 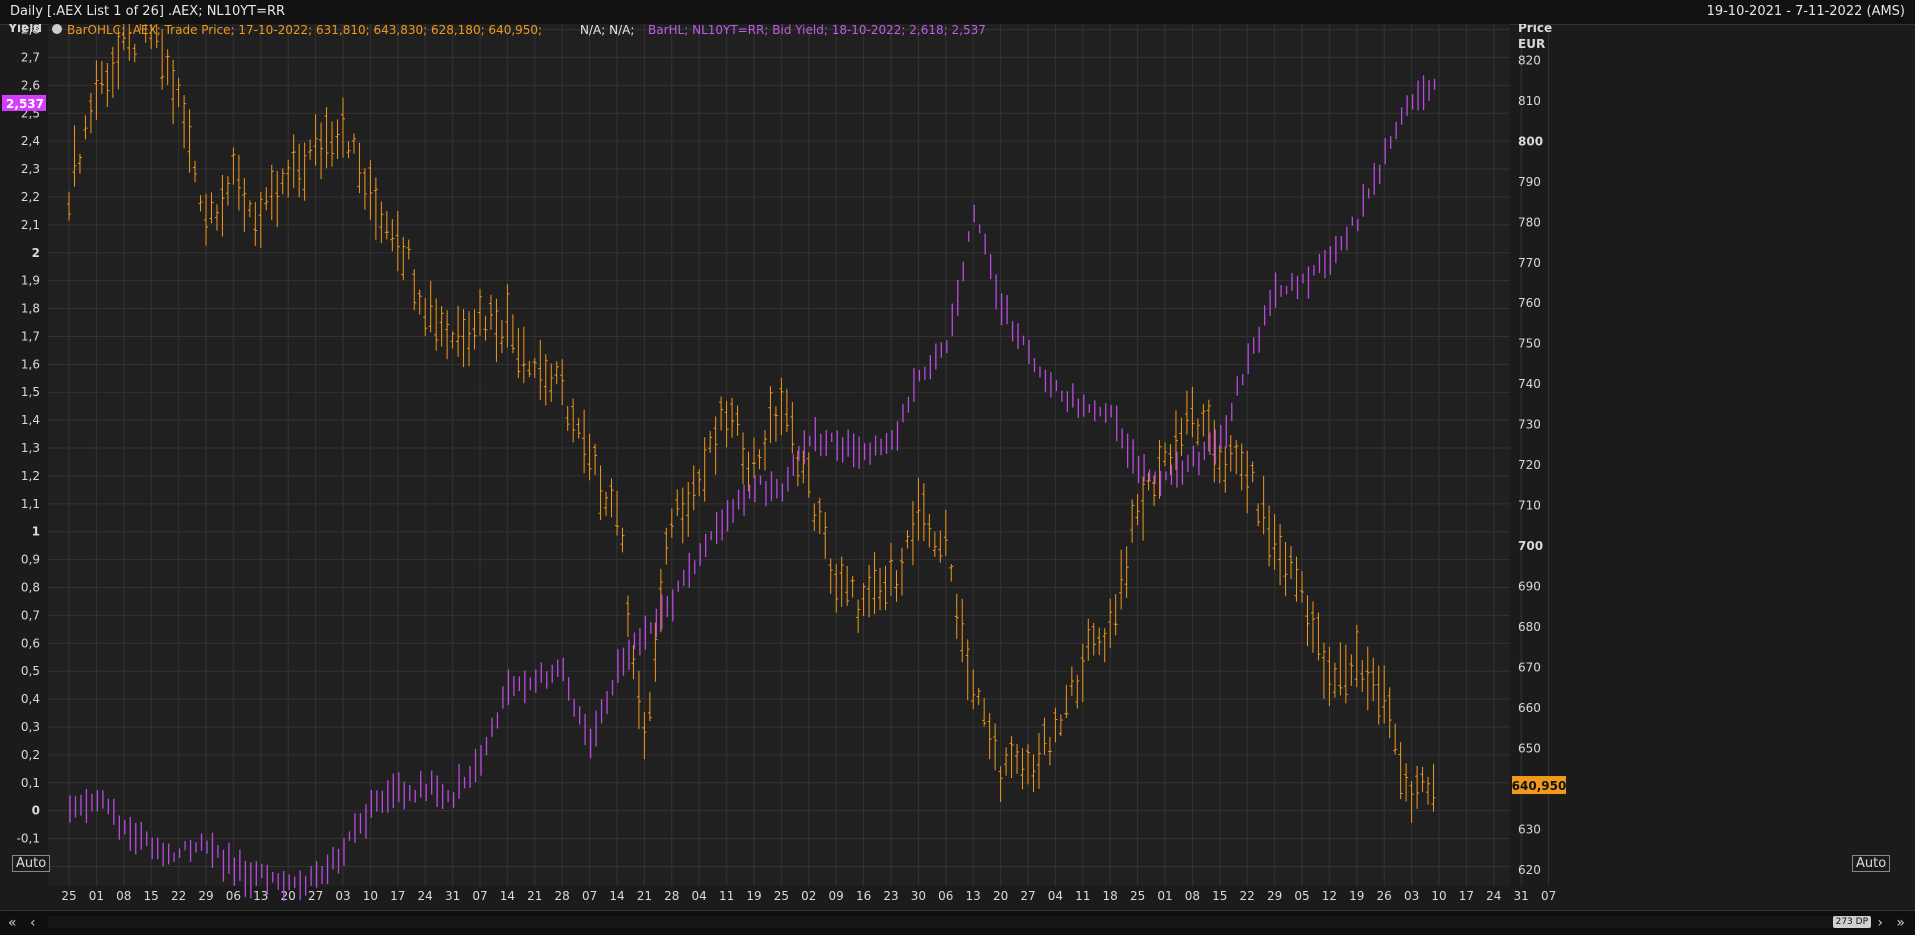 What do you see at coordinates (1529, 708) in the screenshot?
I see `right-tick-label: 660` at bounding box center [1529, 708].